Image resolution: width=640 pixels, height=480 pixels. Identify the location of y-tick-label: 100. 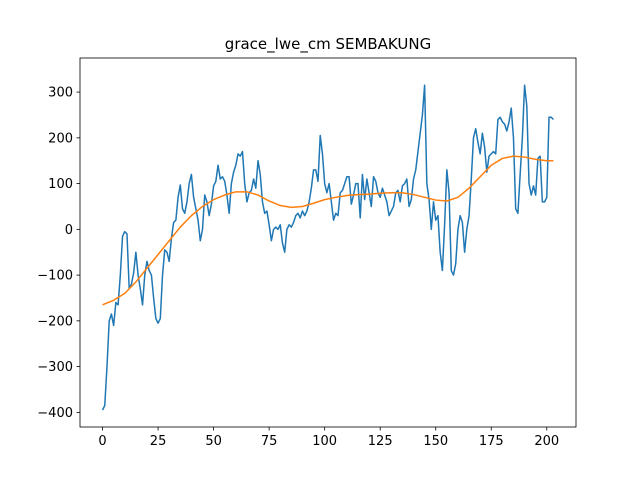
(60, 184).